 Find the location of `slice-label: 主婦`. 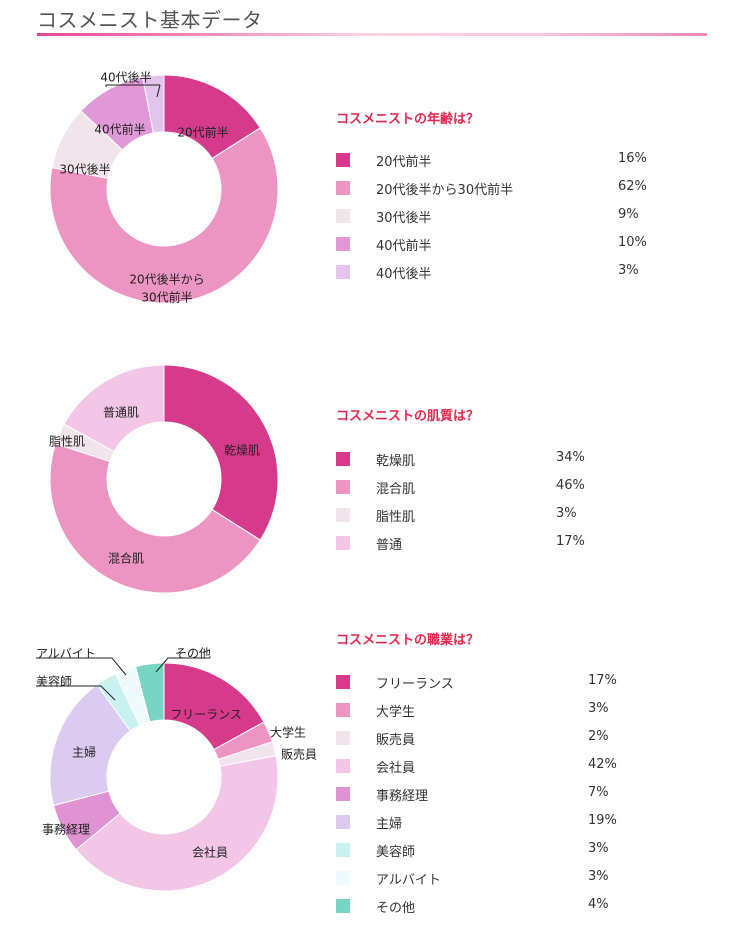

slice-label: 主婦 is located at coordinates (84, 752).